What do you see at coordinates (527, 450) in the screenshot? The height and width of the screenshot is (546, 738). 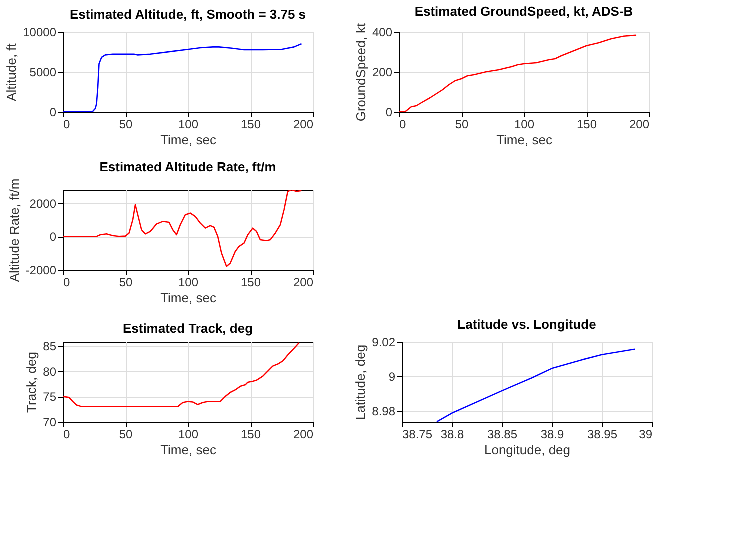 I see `x-axis-title: Longitude, deg` at bounding box center [527, 450].